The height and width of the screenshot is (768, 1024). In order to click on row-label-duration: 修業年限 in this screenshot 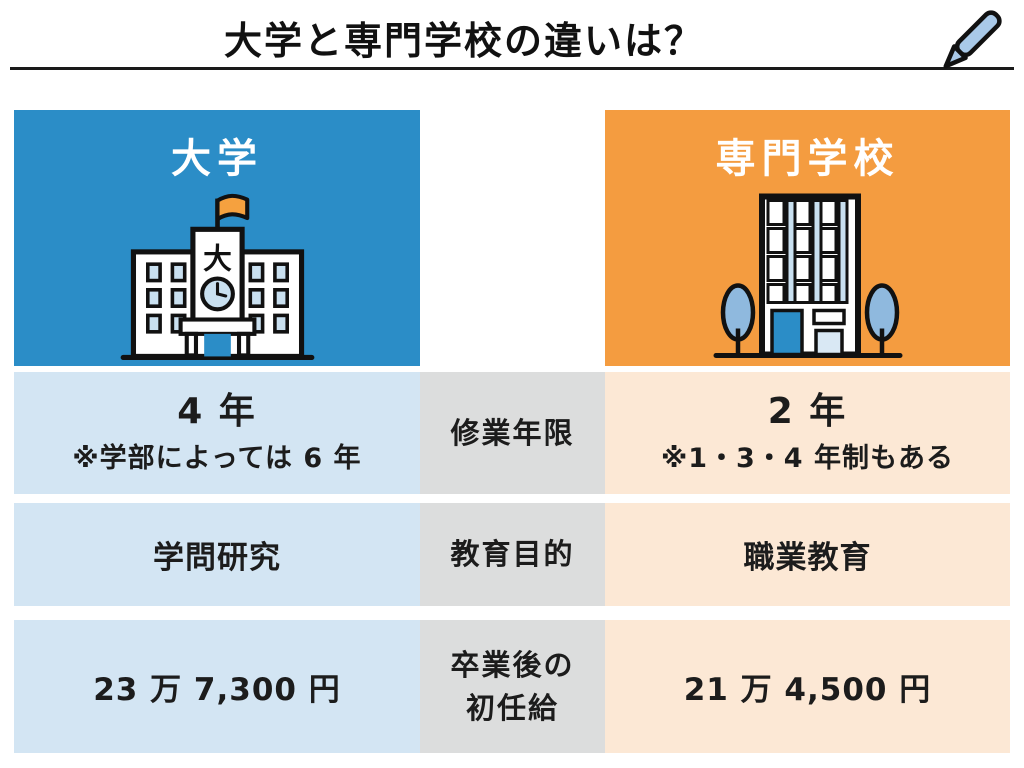, I will do `click(512, 432)`.